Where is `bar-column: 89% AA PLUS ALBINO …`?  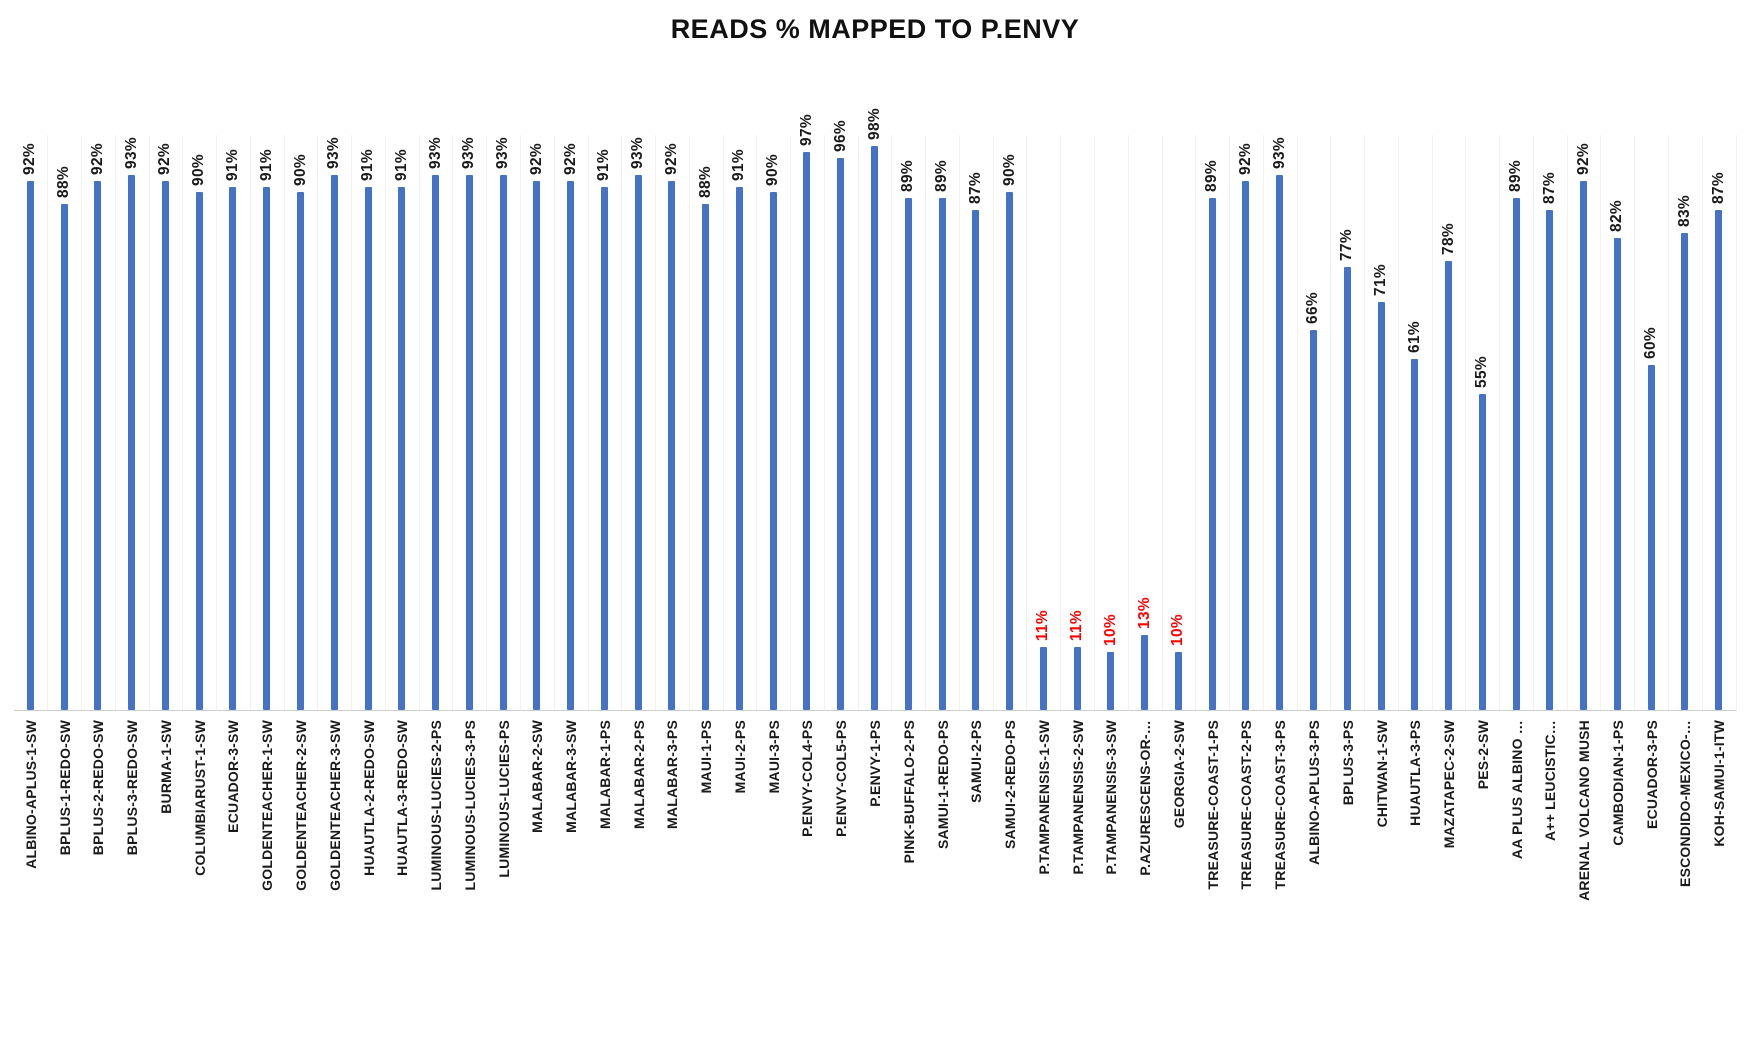 bar-column: 89% AA PLUS ALBINO … is located at coordinates (1516, 550).